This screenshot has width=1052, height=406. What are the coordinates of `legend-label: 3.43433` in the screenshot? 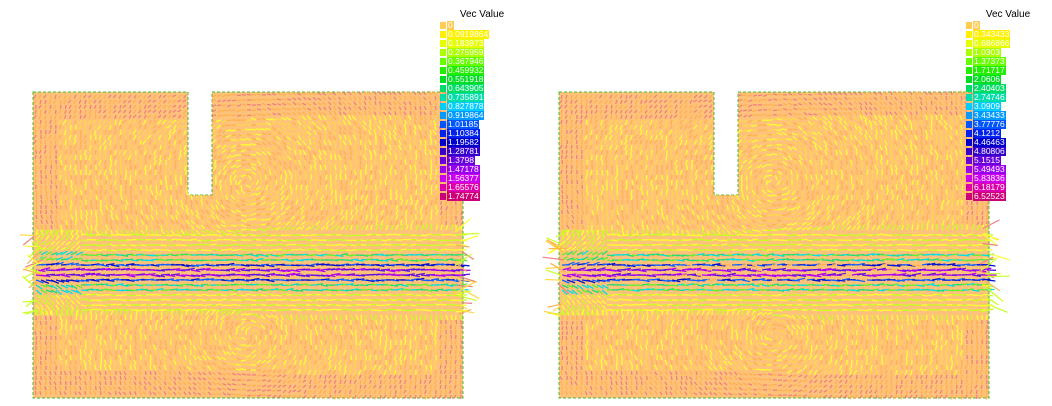 It's located at (989, 115).